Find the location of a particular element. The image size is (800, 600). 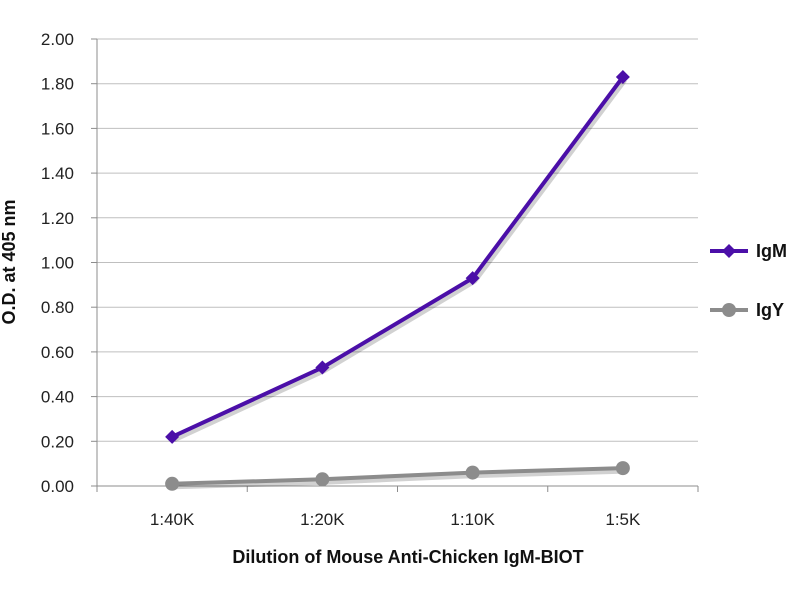

y-tick-label: 1.60 is located at coordinates (57, 128).